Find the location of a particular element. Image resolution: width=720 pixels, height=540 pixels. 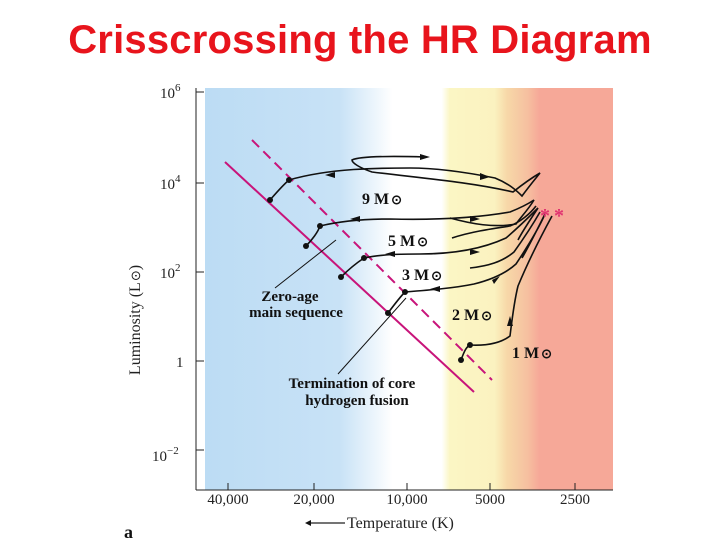

track-giant-wiggles is located at coordinates (496, 237).